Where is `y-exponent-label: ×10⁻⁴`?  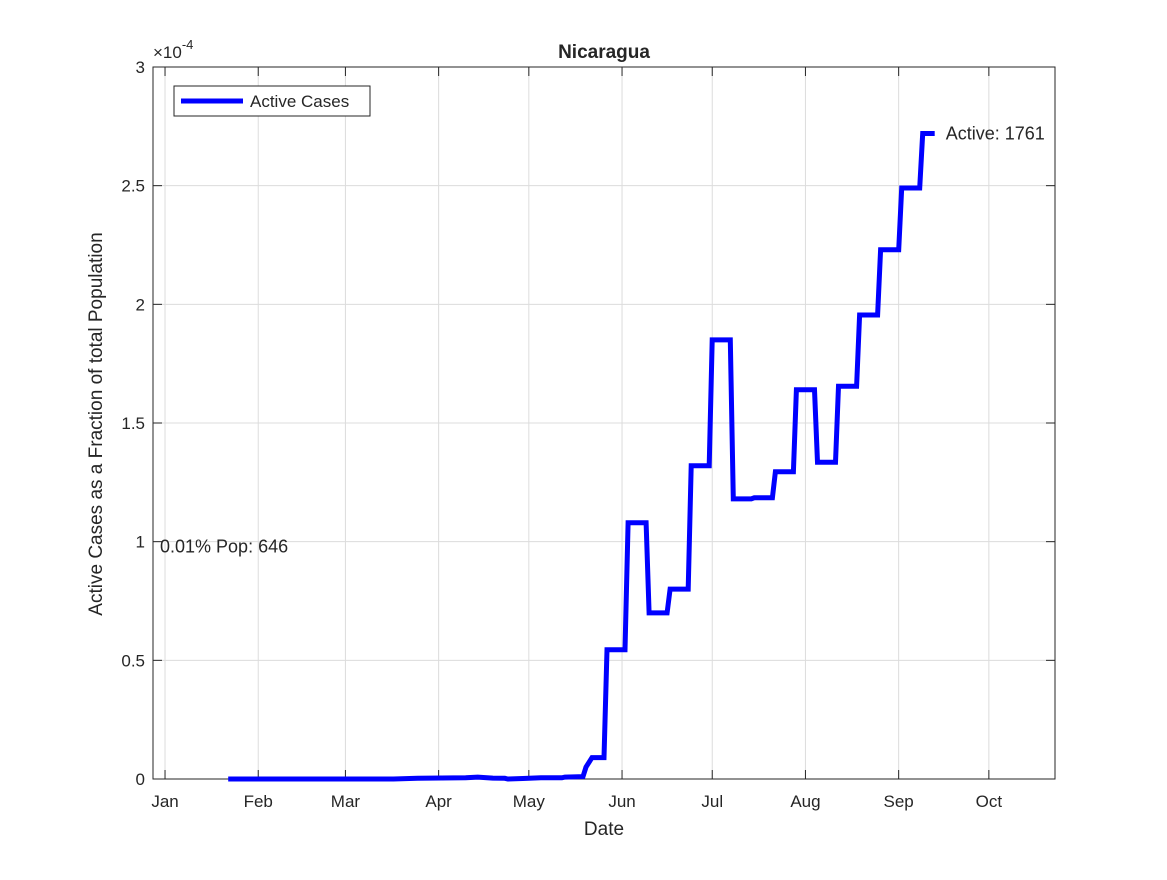
y-exponent-label: ×10⁻⁴ is located at coordinates (173, 49).